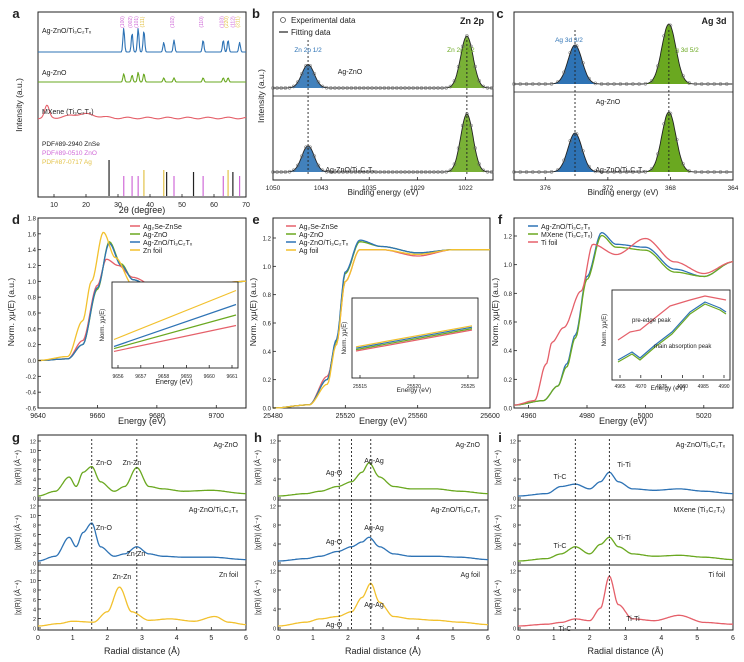 The image size is (744, 662). I want to click on fit-area-zn2p32, so click(383, 62).